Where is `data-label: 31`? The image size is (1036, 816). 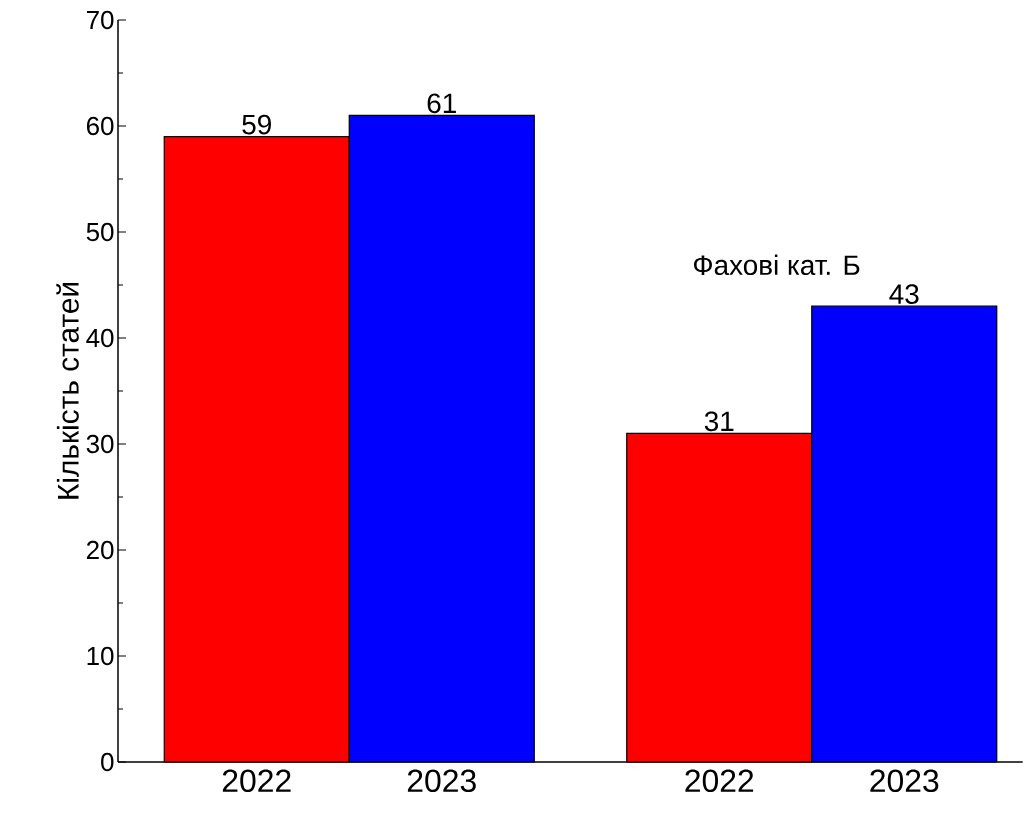
data-label: 31 is located at coordinates (719, 421).